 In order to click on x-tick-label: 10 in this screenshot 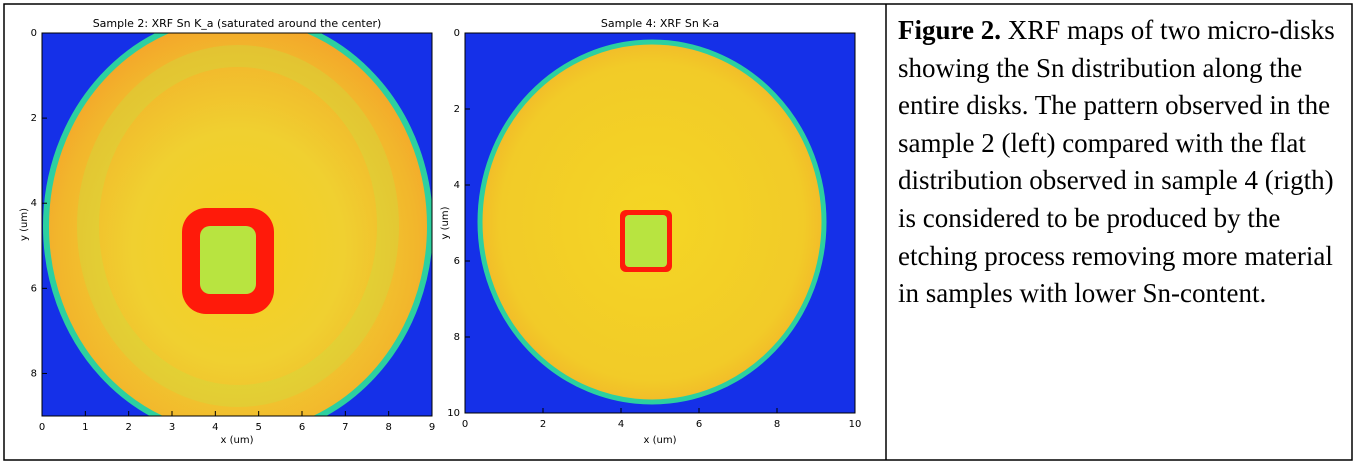, I will do `click(855, 424)`.